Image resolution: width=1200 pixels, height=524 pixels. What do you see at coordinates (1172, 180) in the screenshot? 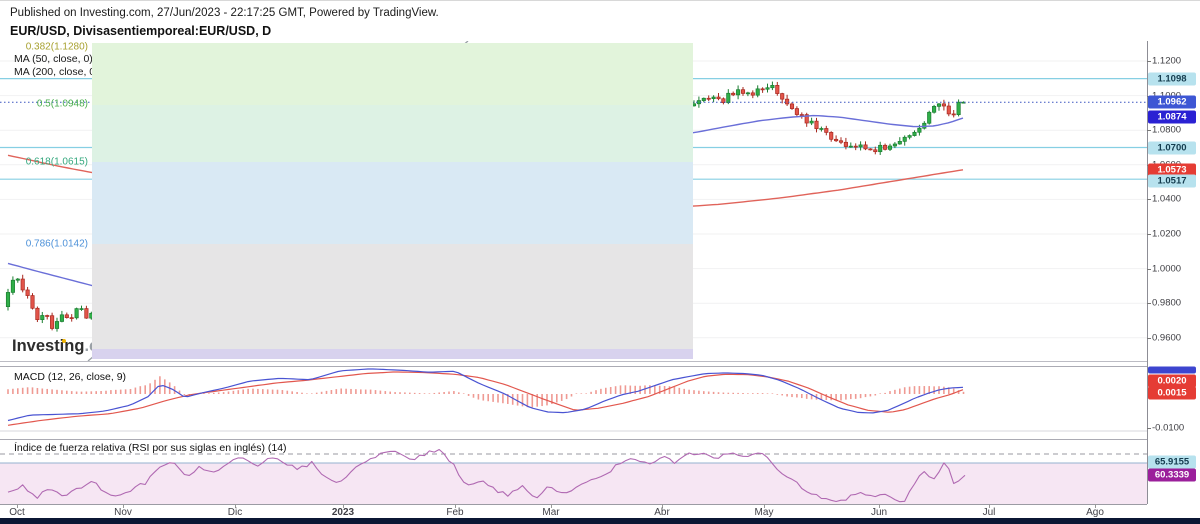
I see `price-axis-badge: 1.0517` at bounding box center [1172, 180].